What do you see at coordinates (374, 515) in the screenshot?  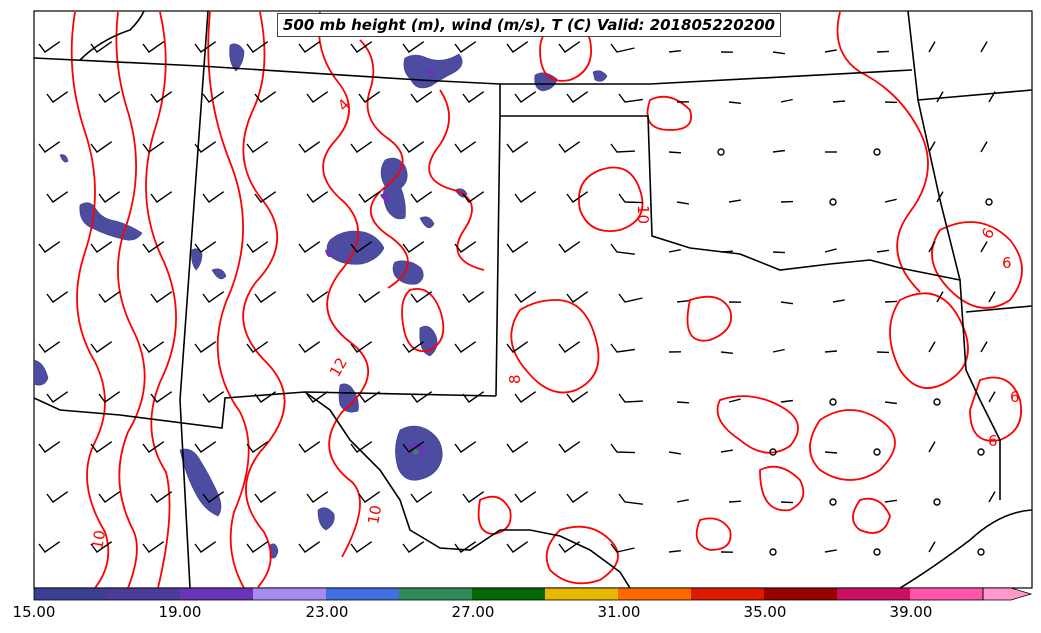 I see `contour-label: 10` at bounding box center [374, 515].